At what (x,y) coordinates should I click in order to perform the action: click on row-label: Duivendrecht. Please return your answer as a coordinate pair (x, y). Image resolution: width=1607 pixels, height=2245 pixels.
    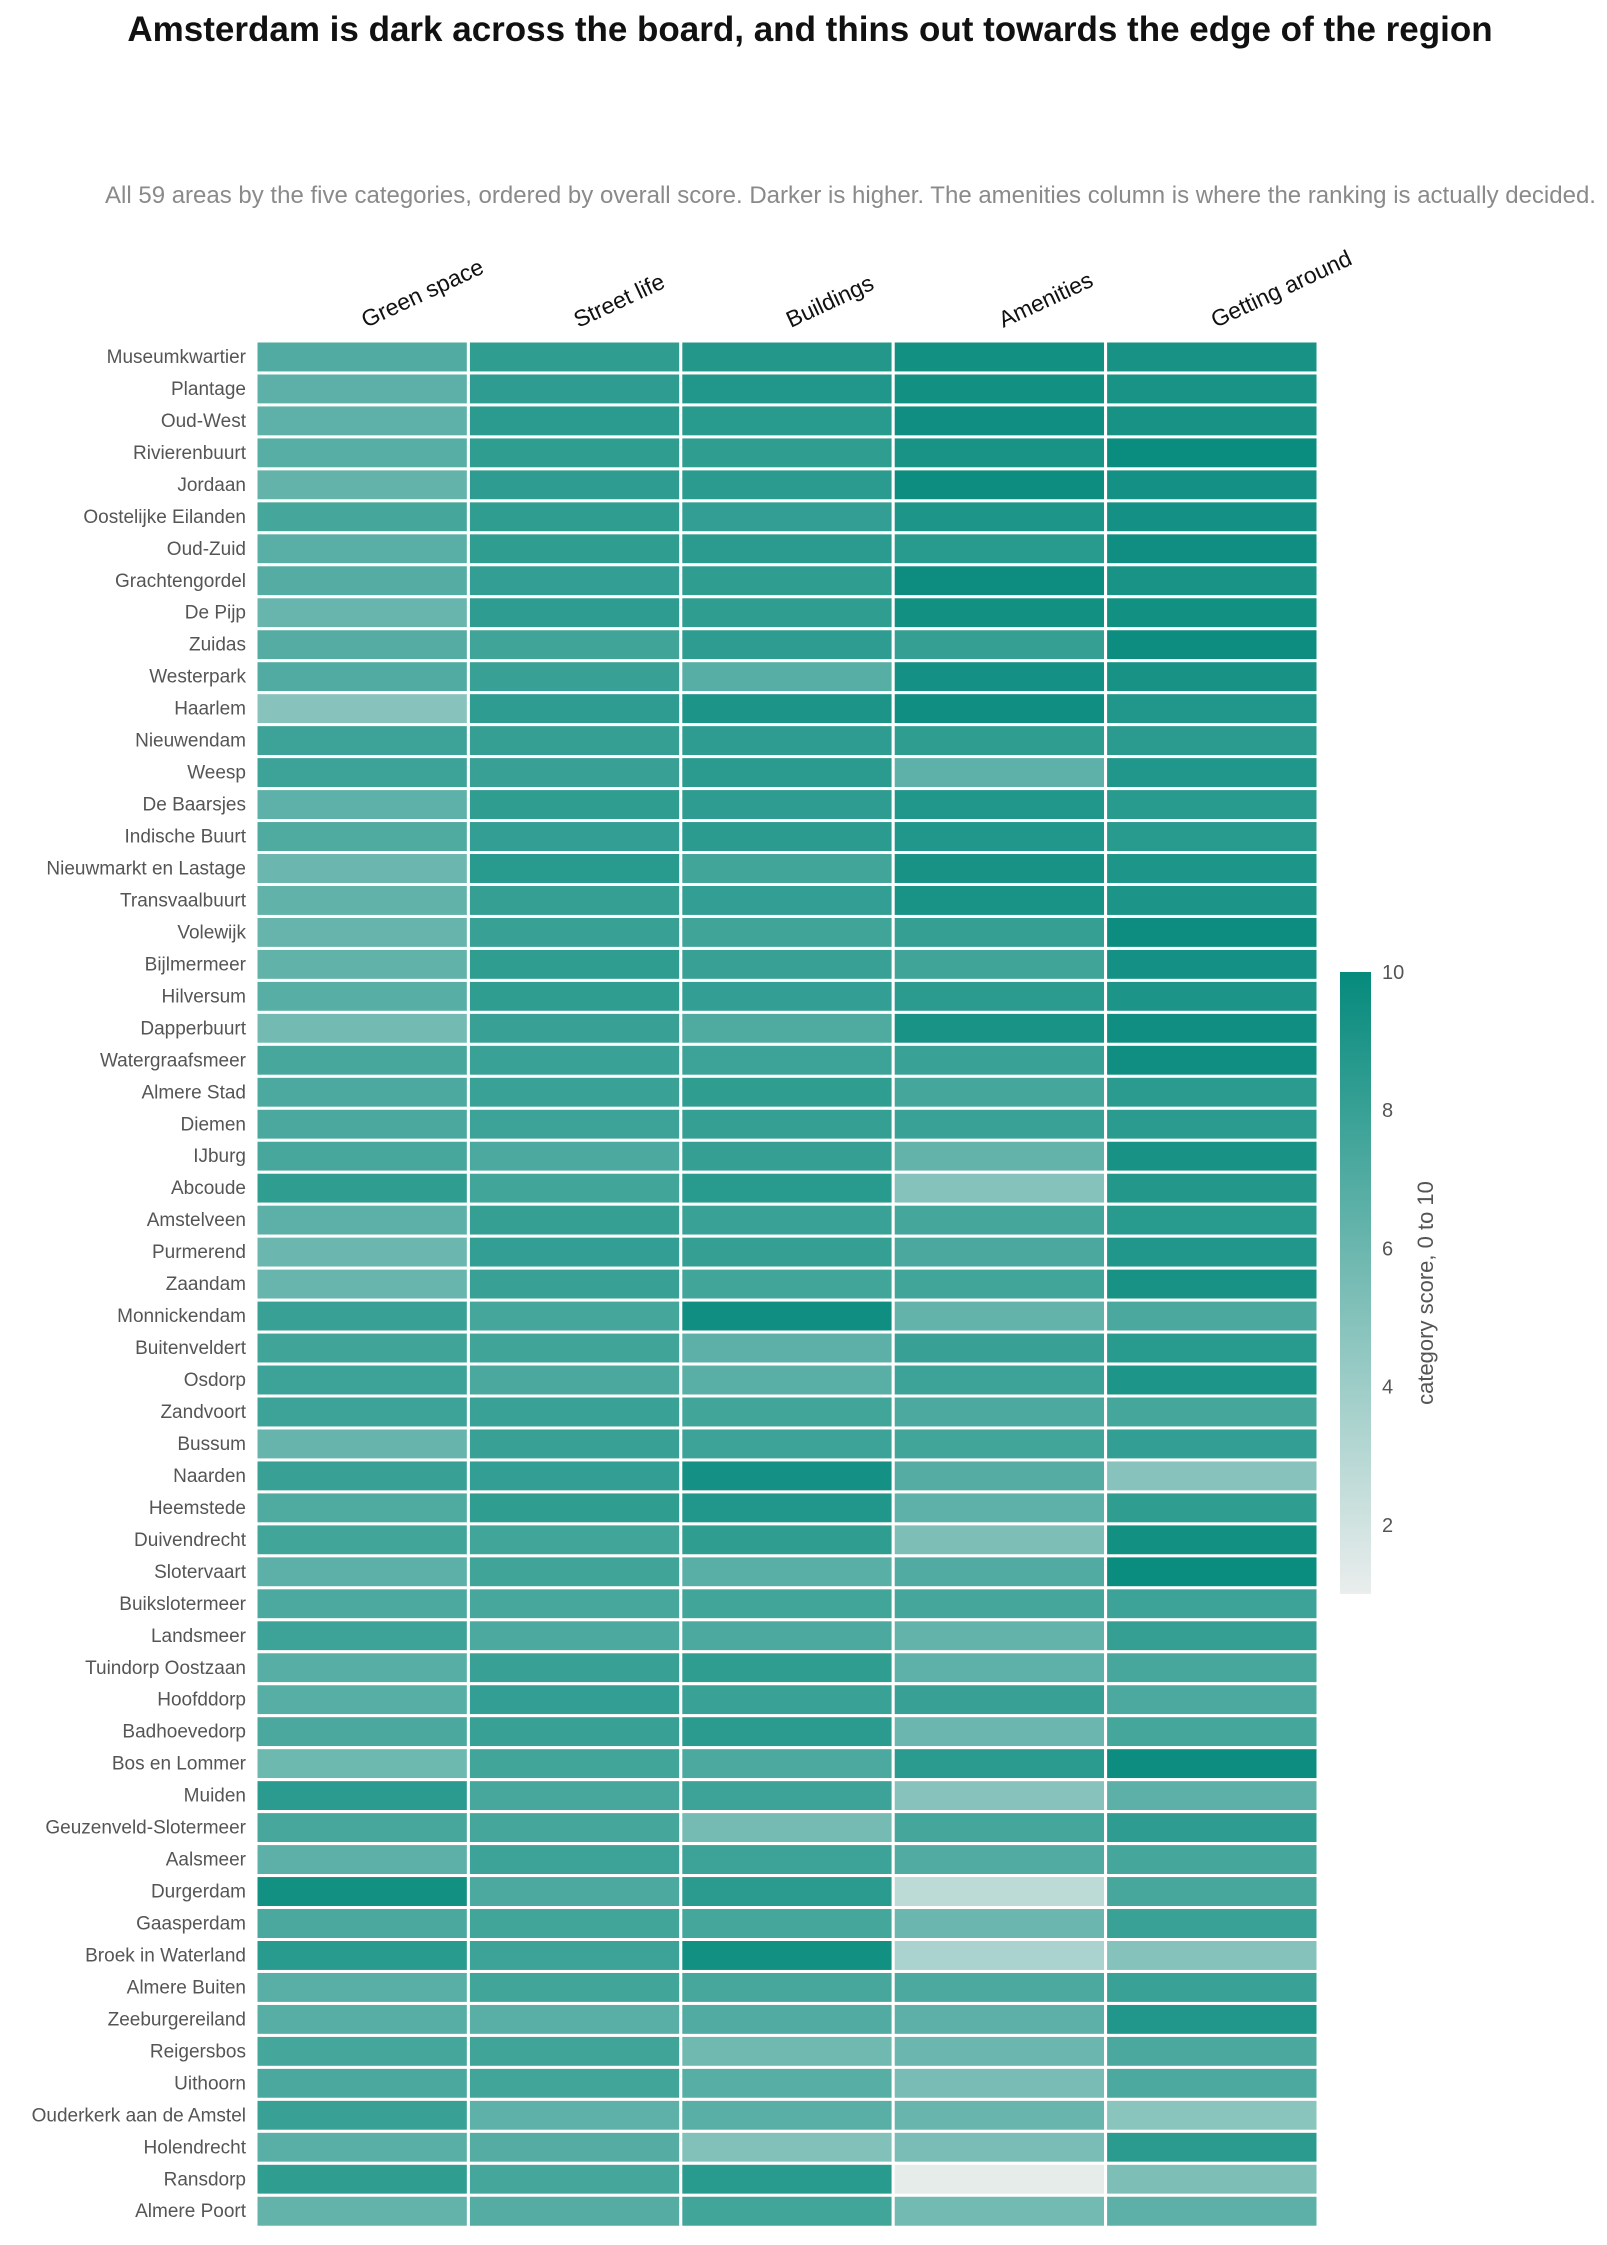
    Looking at the image, I should click on (190, 1540).